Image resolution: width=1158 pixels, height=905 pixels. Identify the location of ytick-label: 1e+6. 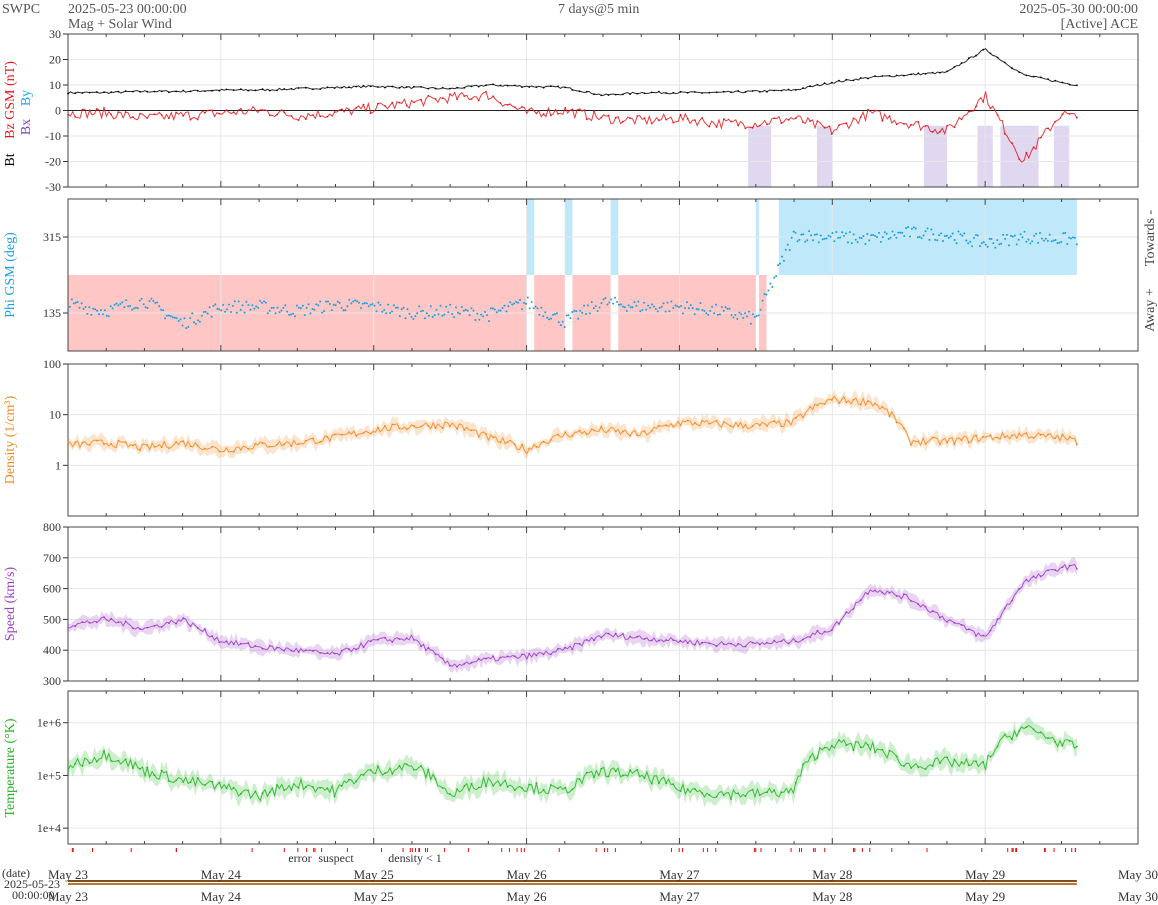
(49, 723).